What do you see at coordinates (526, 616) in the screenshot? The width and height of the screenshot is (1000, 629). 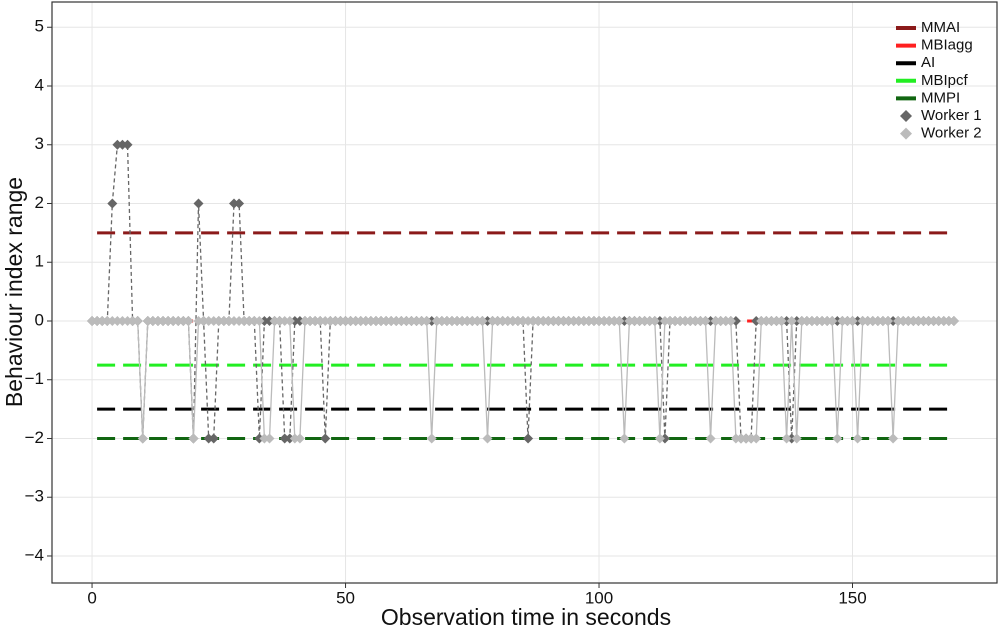 I see `x-axis-title: Observation time in seconds` at bounding box center [526, 616].